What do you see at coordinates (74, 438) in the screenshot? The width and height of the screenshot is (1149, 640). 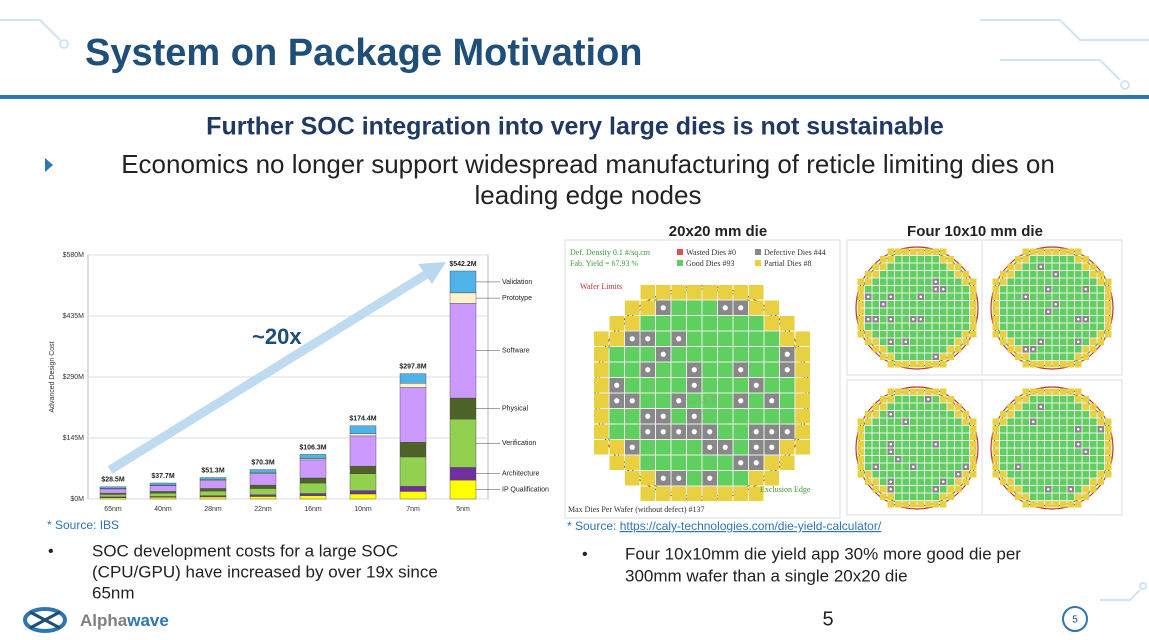 I see `y-tick-label: $145M` at bounding box center [74, 438].